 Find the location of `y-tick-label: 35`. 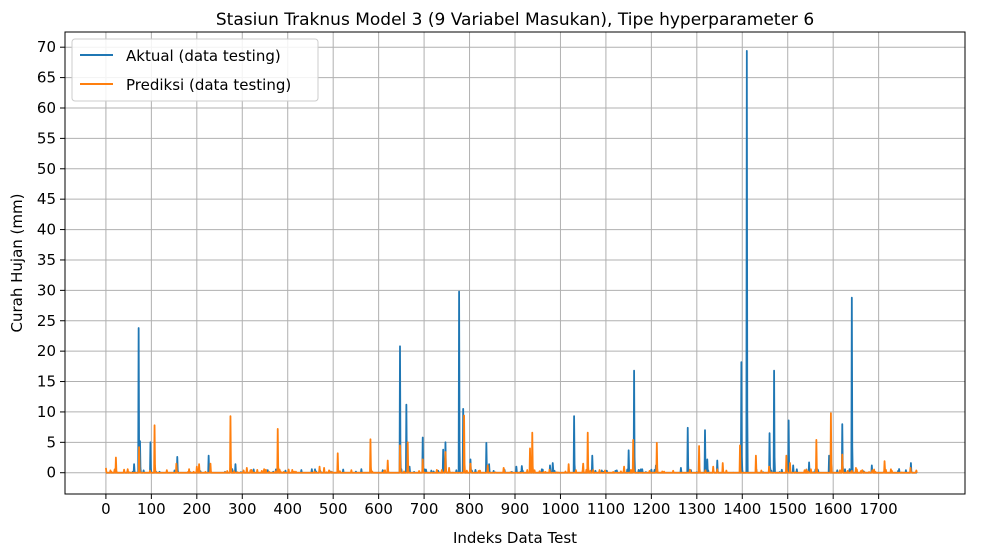

y-tick-label: 35 is located at coordinates (46, 260).